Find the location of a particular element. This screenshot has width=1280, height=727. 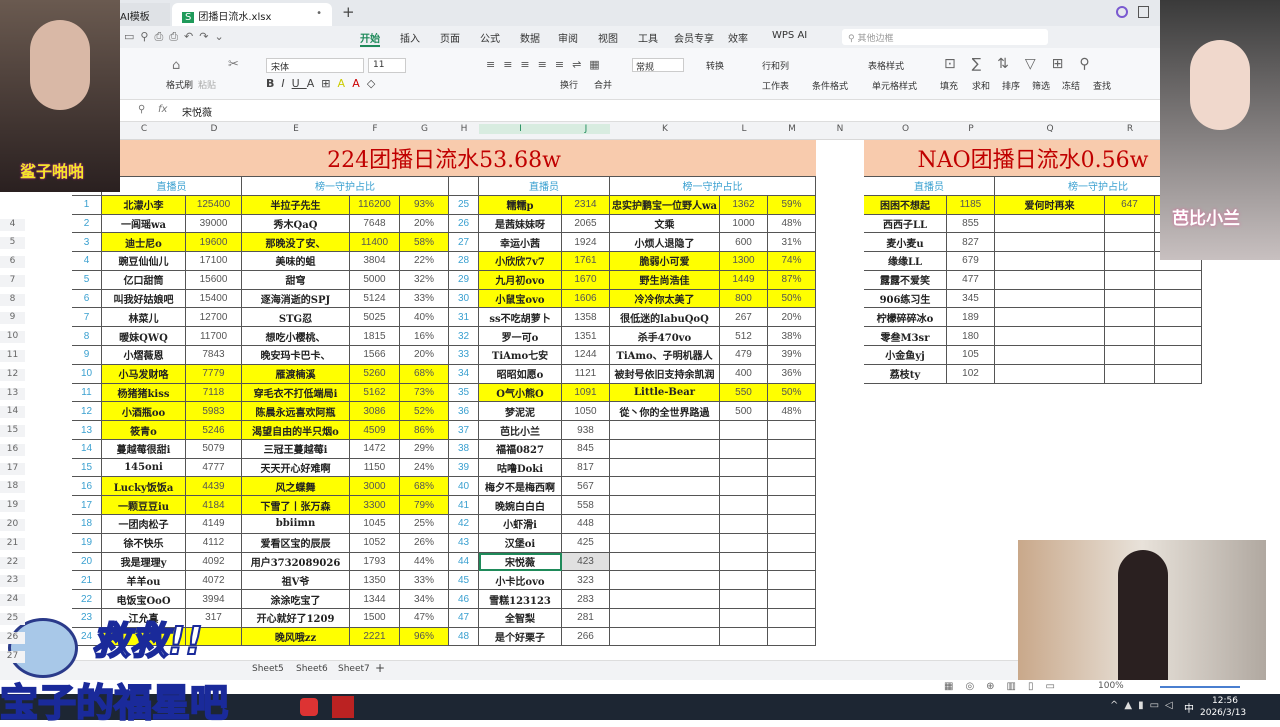

menu-tab-2: 页面 is located at coordinates (450, 39).